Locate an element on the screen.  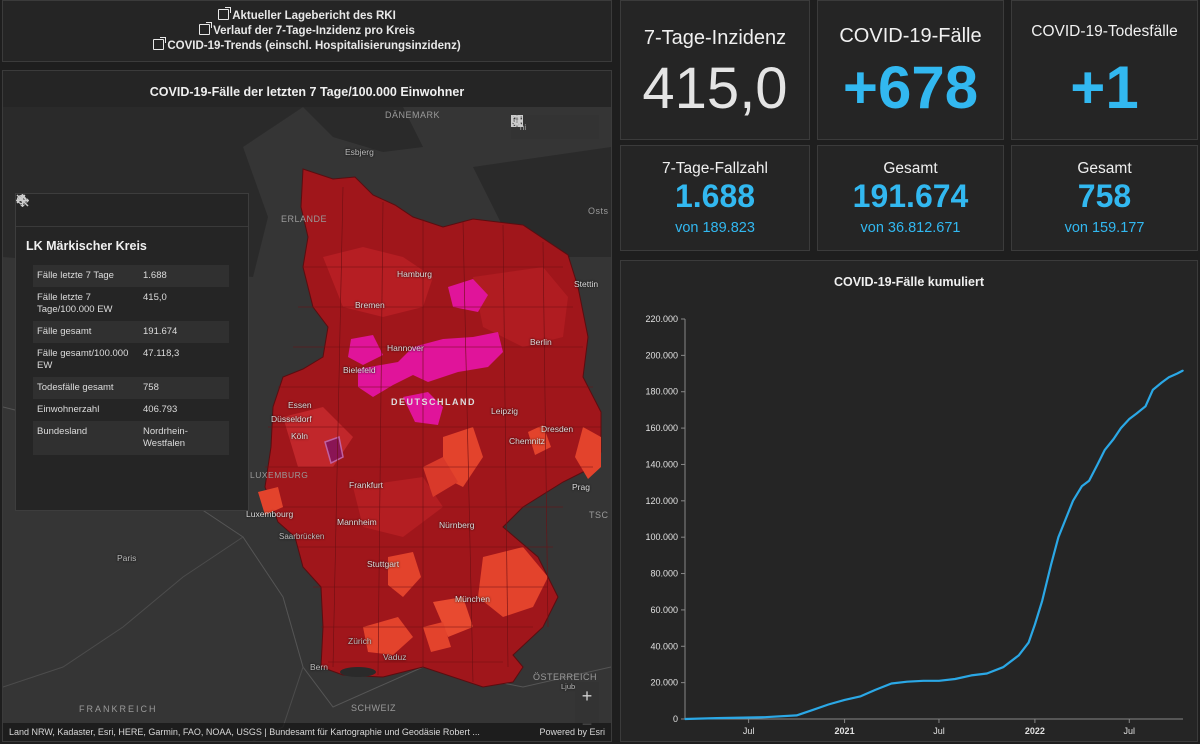
link-inzidenz-verlauf: Verlauf der 7-Tage-Inzidenz pro Kreis is located at coordinates (307, 30).